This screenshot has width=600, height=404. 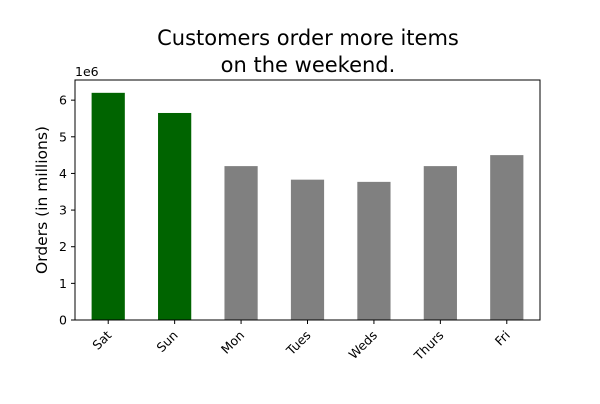 What do you see at coordinates (440, 243) in the screenshot?
I see `bar-thurs` at bounding box center [440, 243].